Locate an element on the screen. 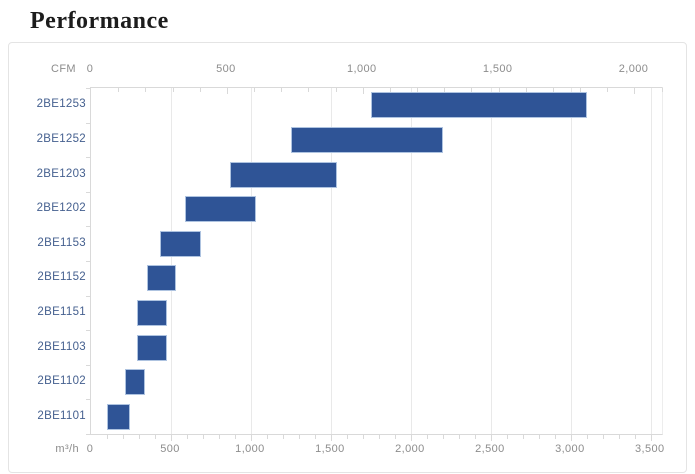 The image size is (695, 474). category-label: 2BE1153 is located at coordinates (61, 242).